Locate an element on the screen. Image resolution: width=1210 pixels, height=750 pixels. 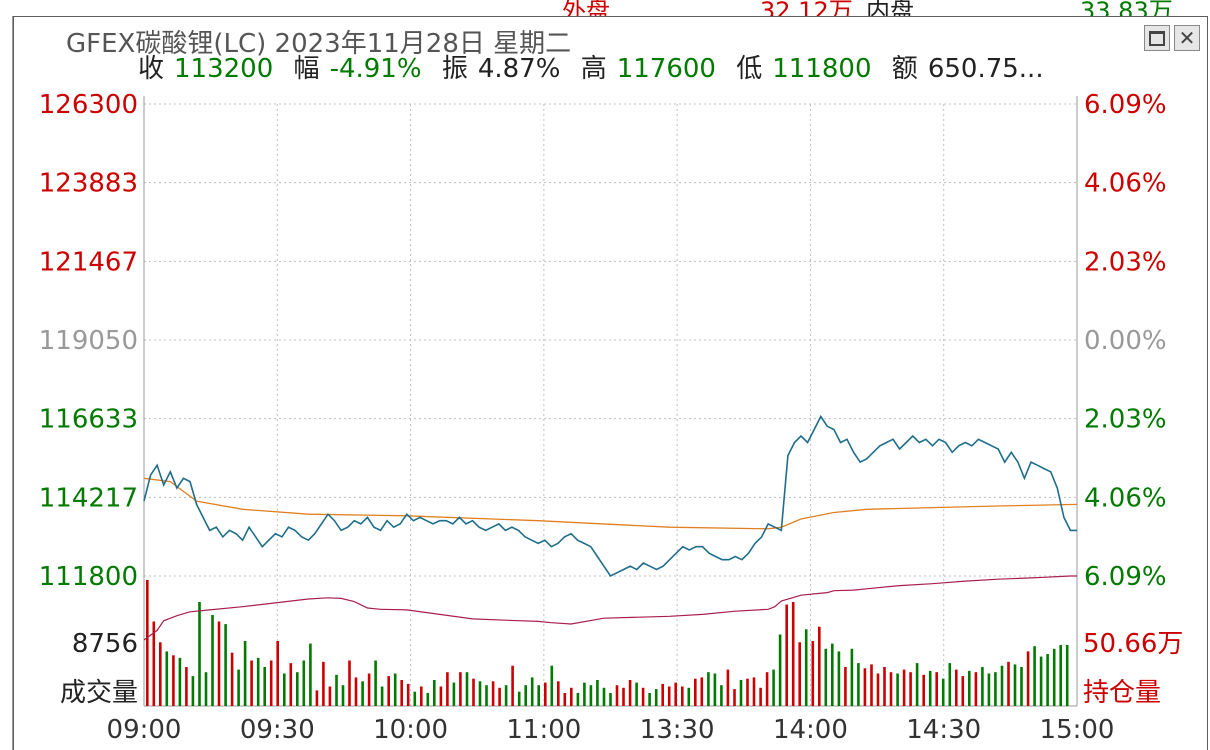
maximize-button is located at coordinates (1157, 38).